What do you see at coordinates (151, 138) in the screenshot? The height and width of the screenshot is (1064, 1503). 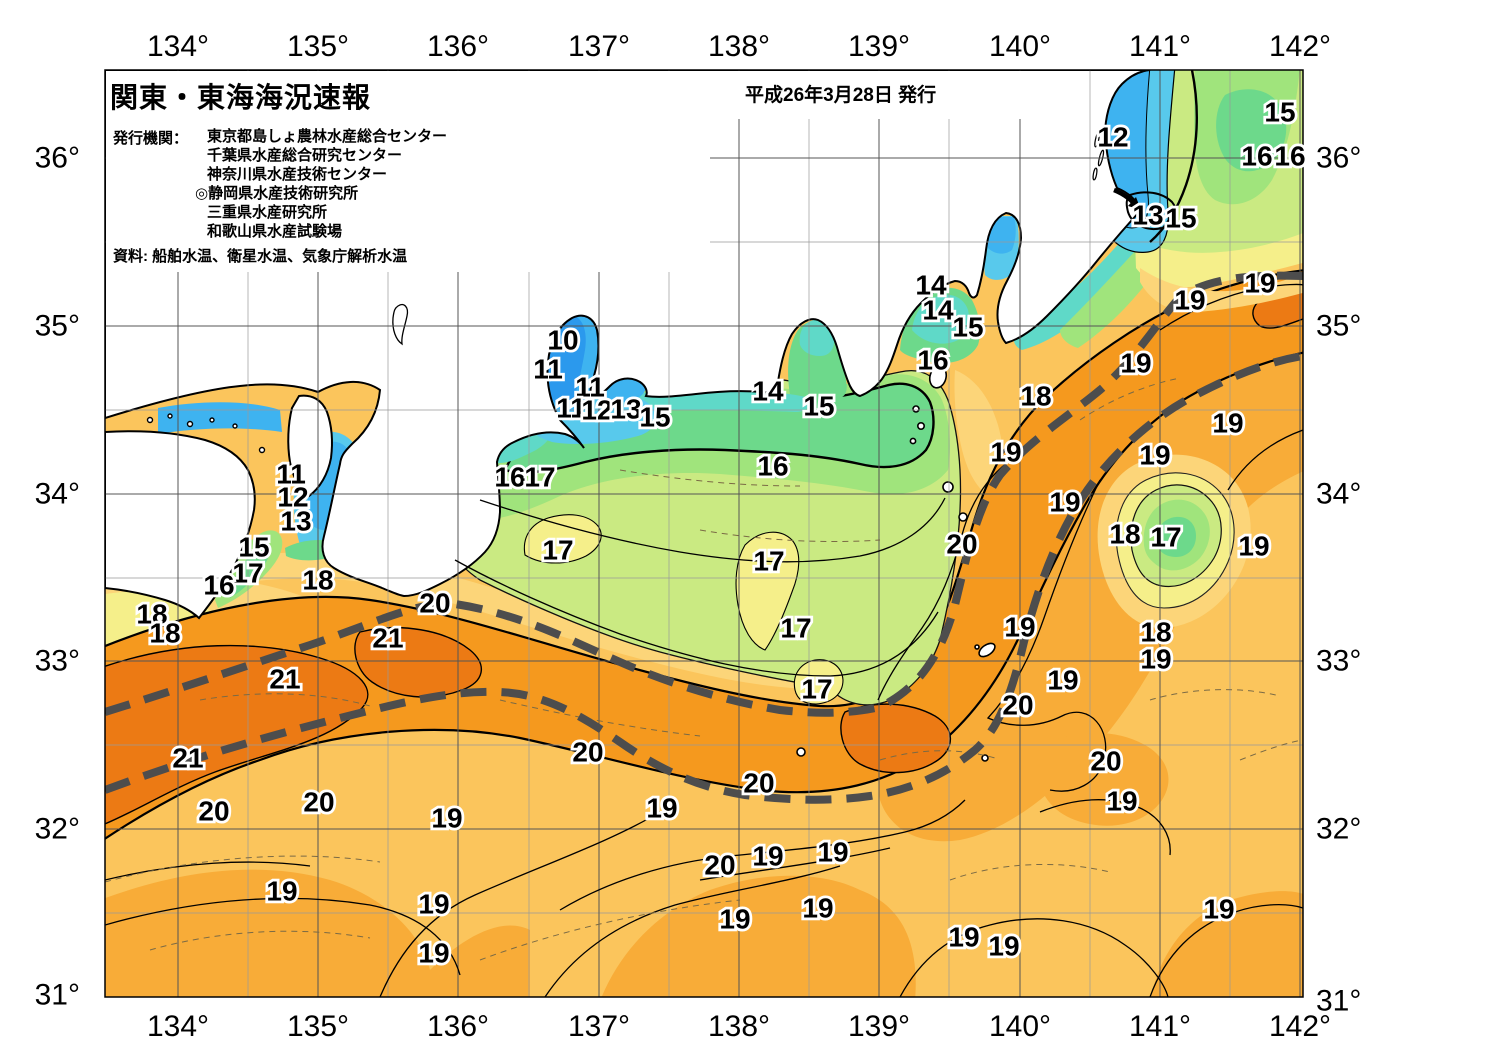 I see `issuer-label: 発行機関：` at bounding box center [151, 138].